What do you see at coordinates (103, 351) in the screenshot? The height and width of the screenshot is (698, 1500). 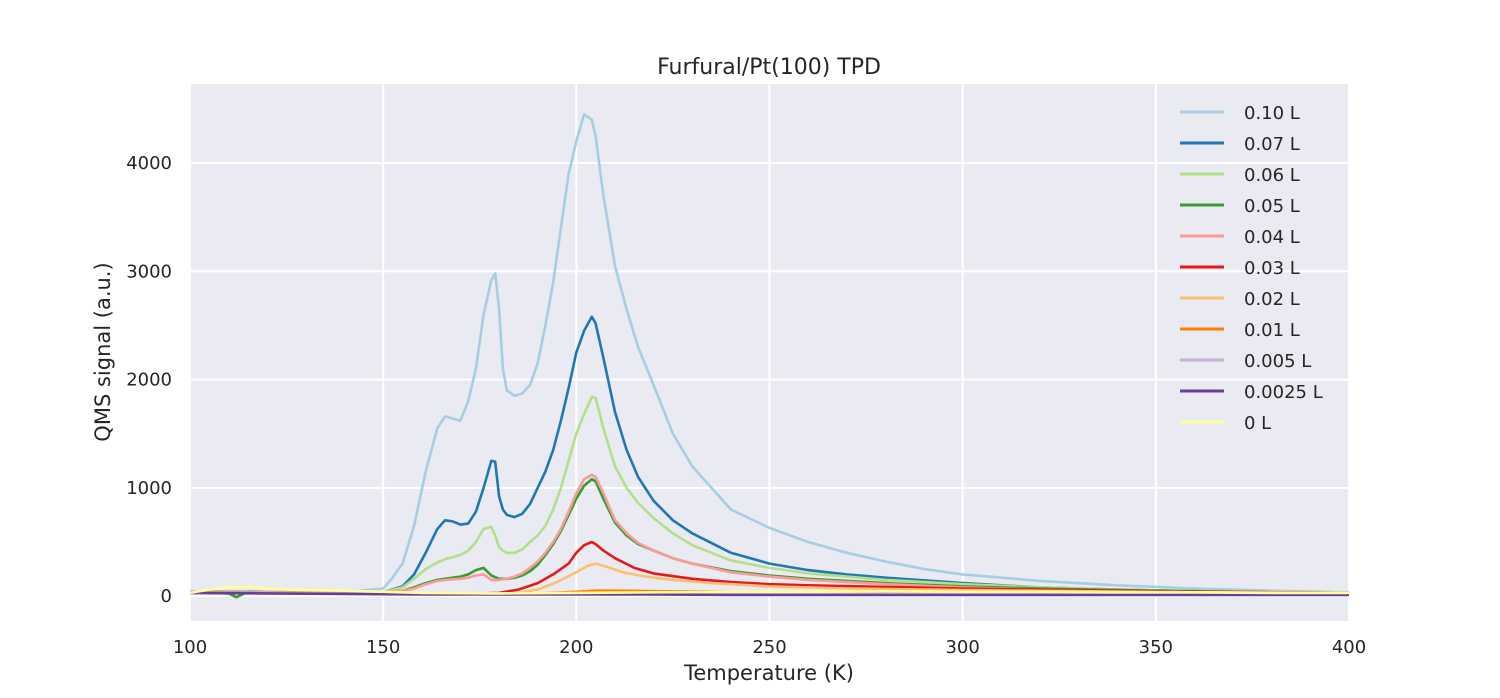 I see `y-axis-label: QMS signal (a.u.)` at bounding box center [103, 351].